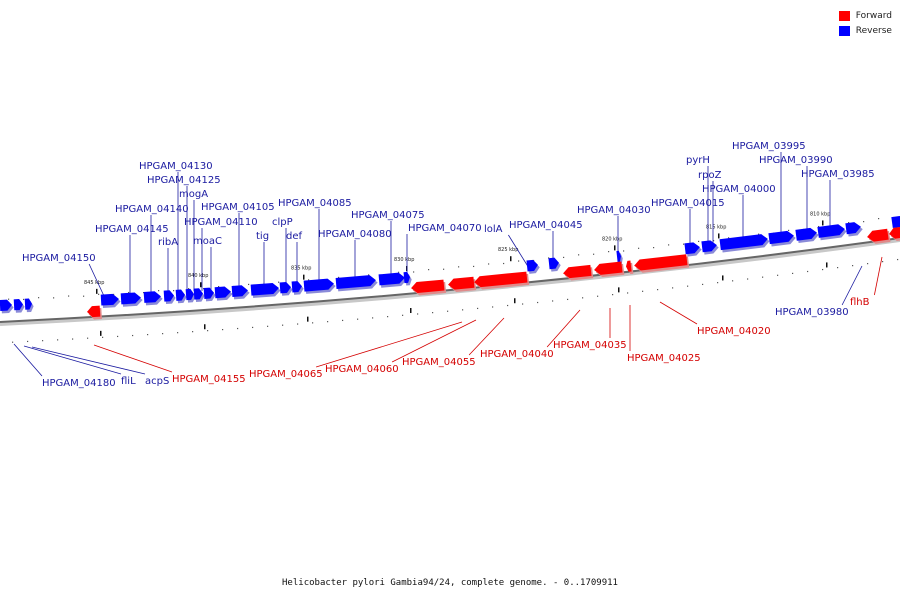 This screenshot has width=900, height=600. What do you see at coordinates (873, 15) in the screenshot?
I see `legend-forward-label: Forward` at bounding box center [873, 15].